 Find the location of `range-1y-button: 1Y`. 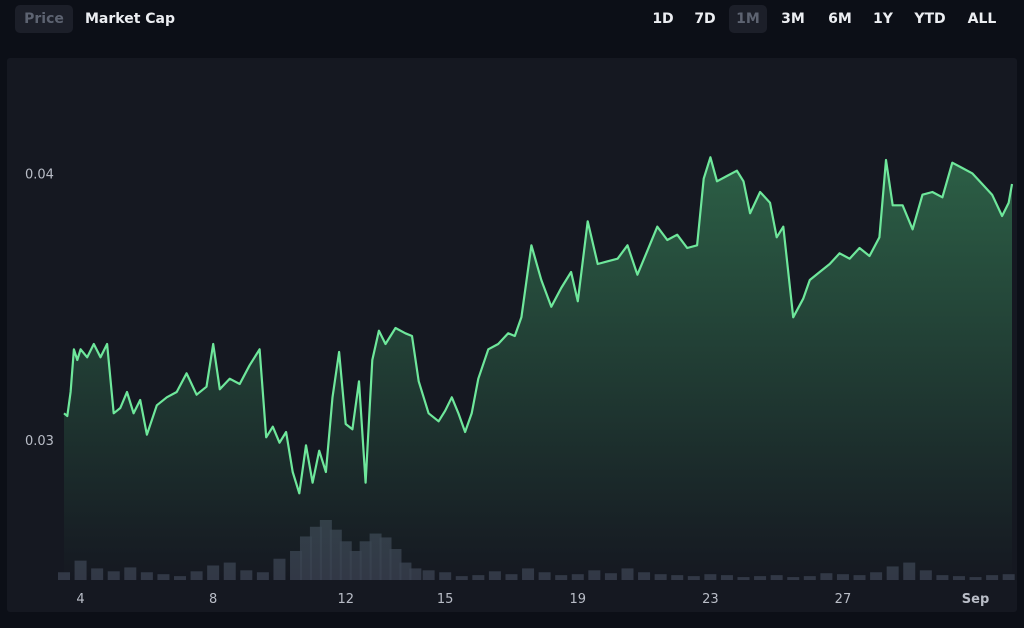

range-1y-button: 1Y is located at coordinates (883, 19).